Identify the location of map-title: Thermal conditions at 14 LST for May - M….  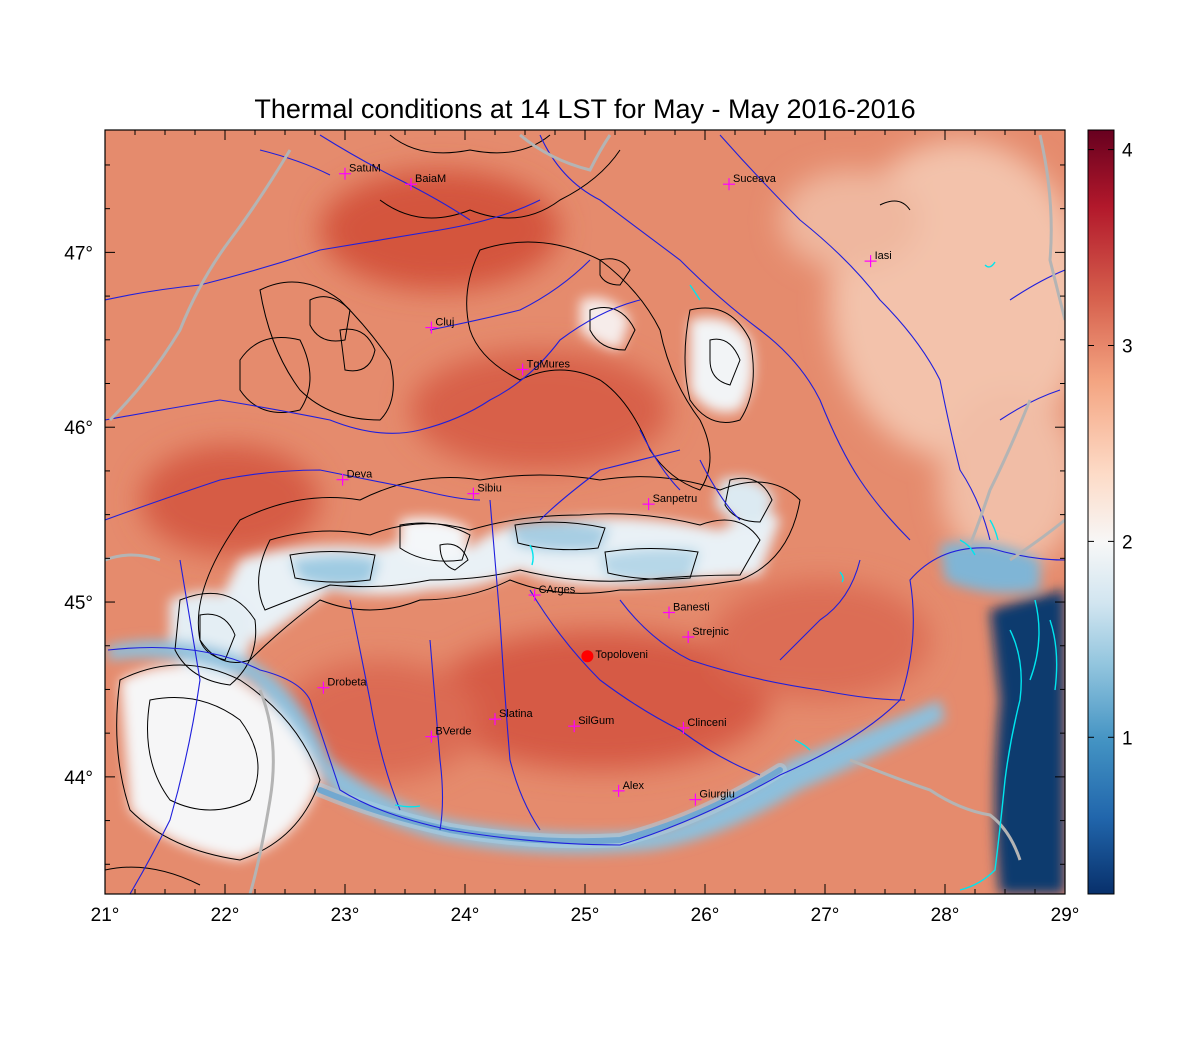
(584, 109).